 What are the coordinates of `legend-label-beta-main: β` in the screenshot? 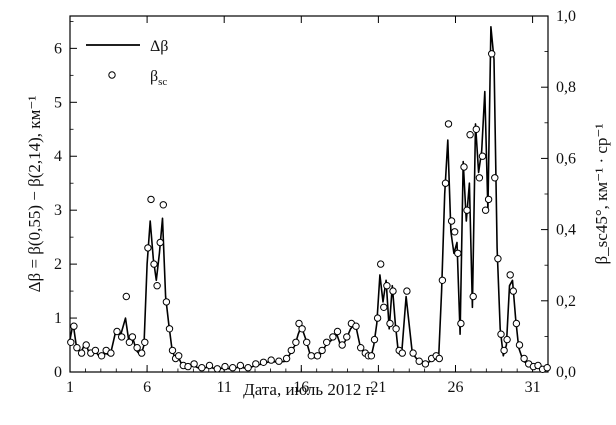 It's located at (154, 76).